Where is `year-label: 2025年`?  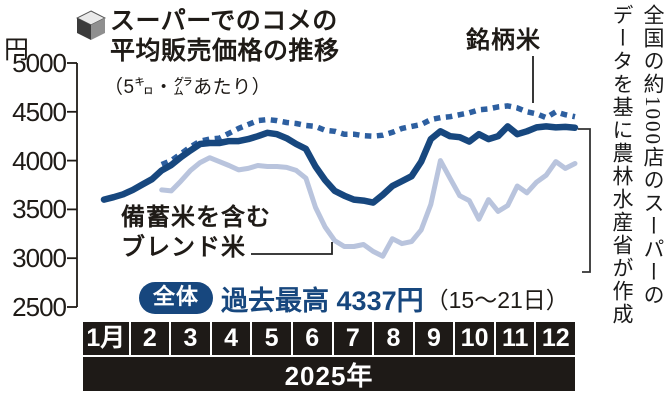 year-label: 2025年 is located at coordinates (329, 374).